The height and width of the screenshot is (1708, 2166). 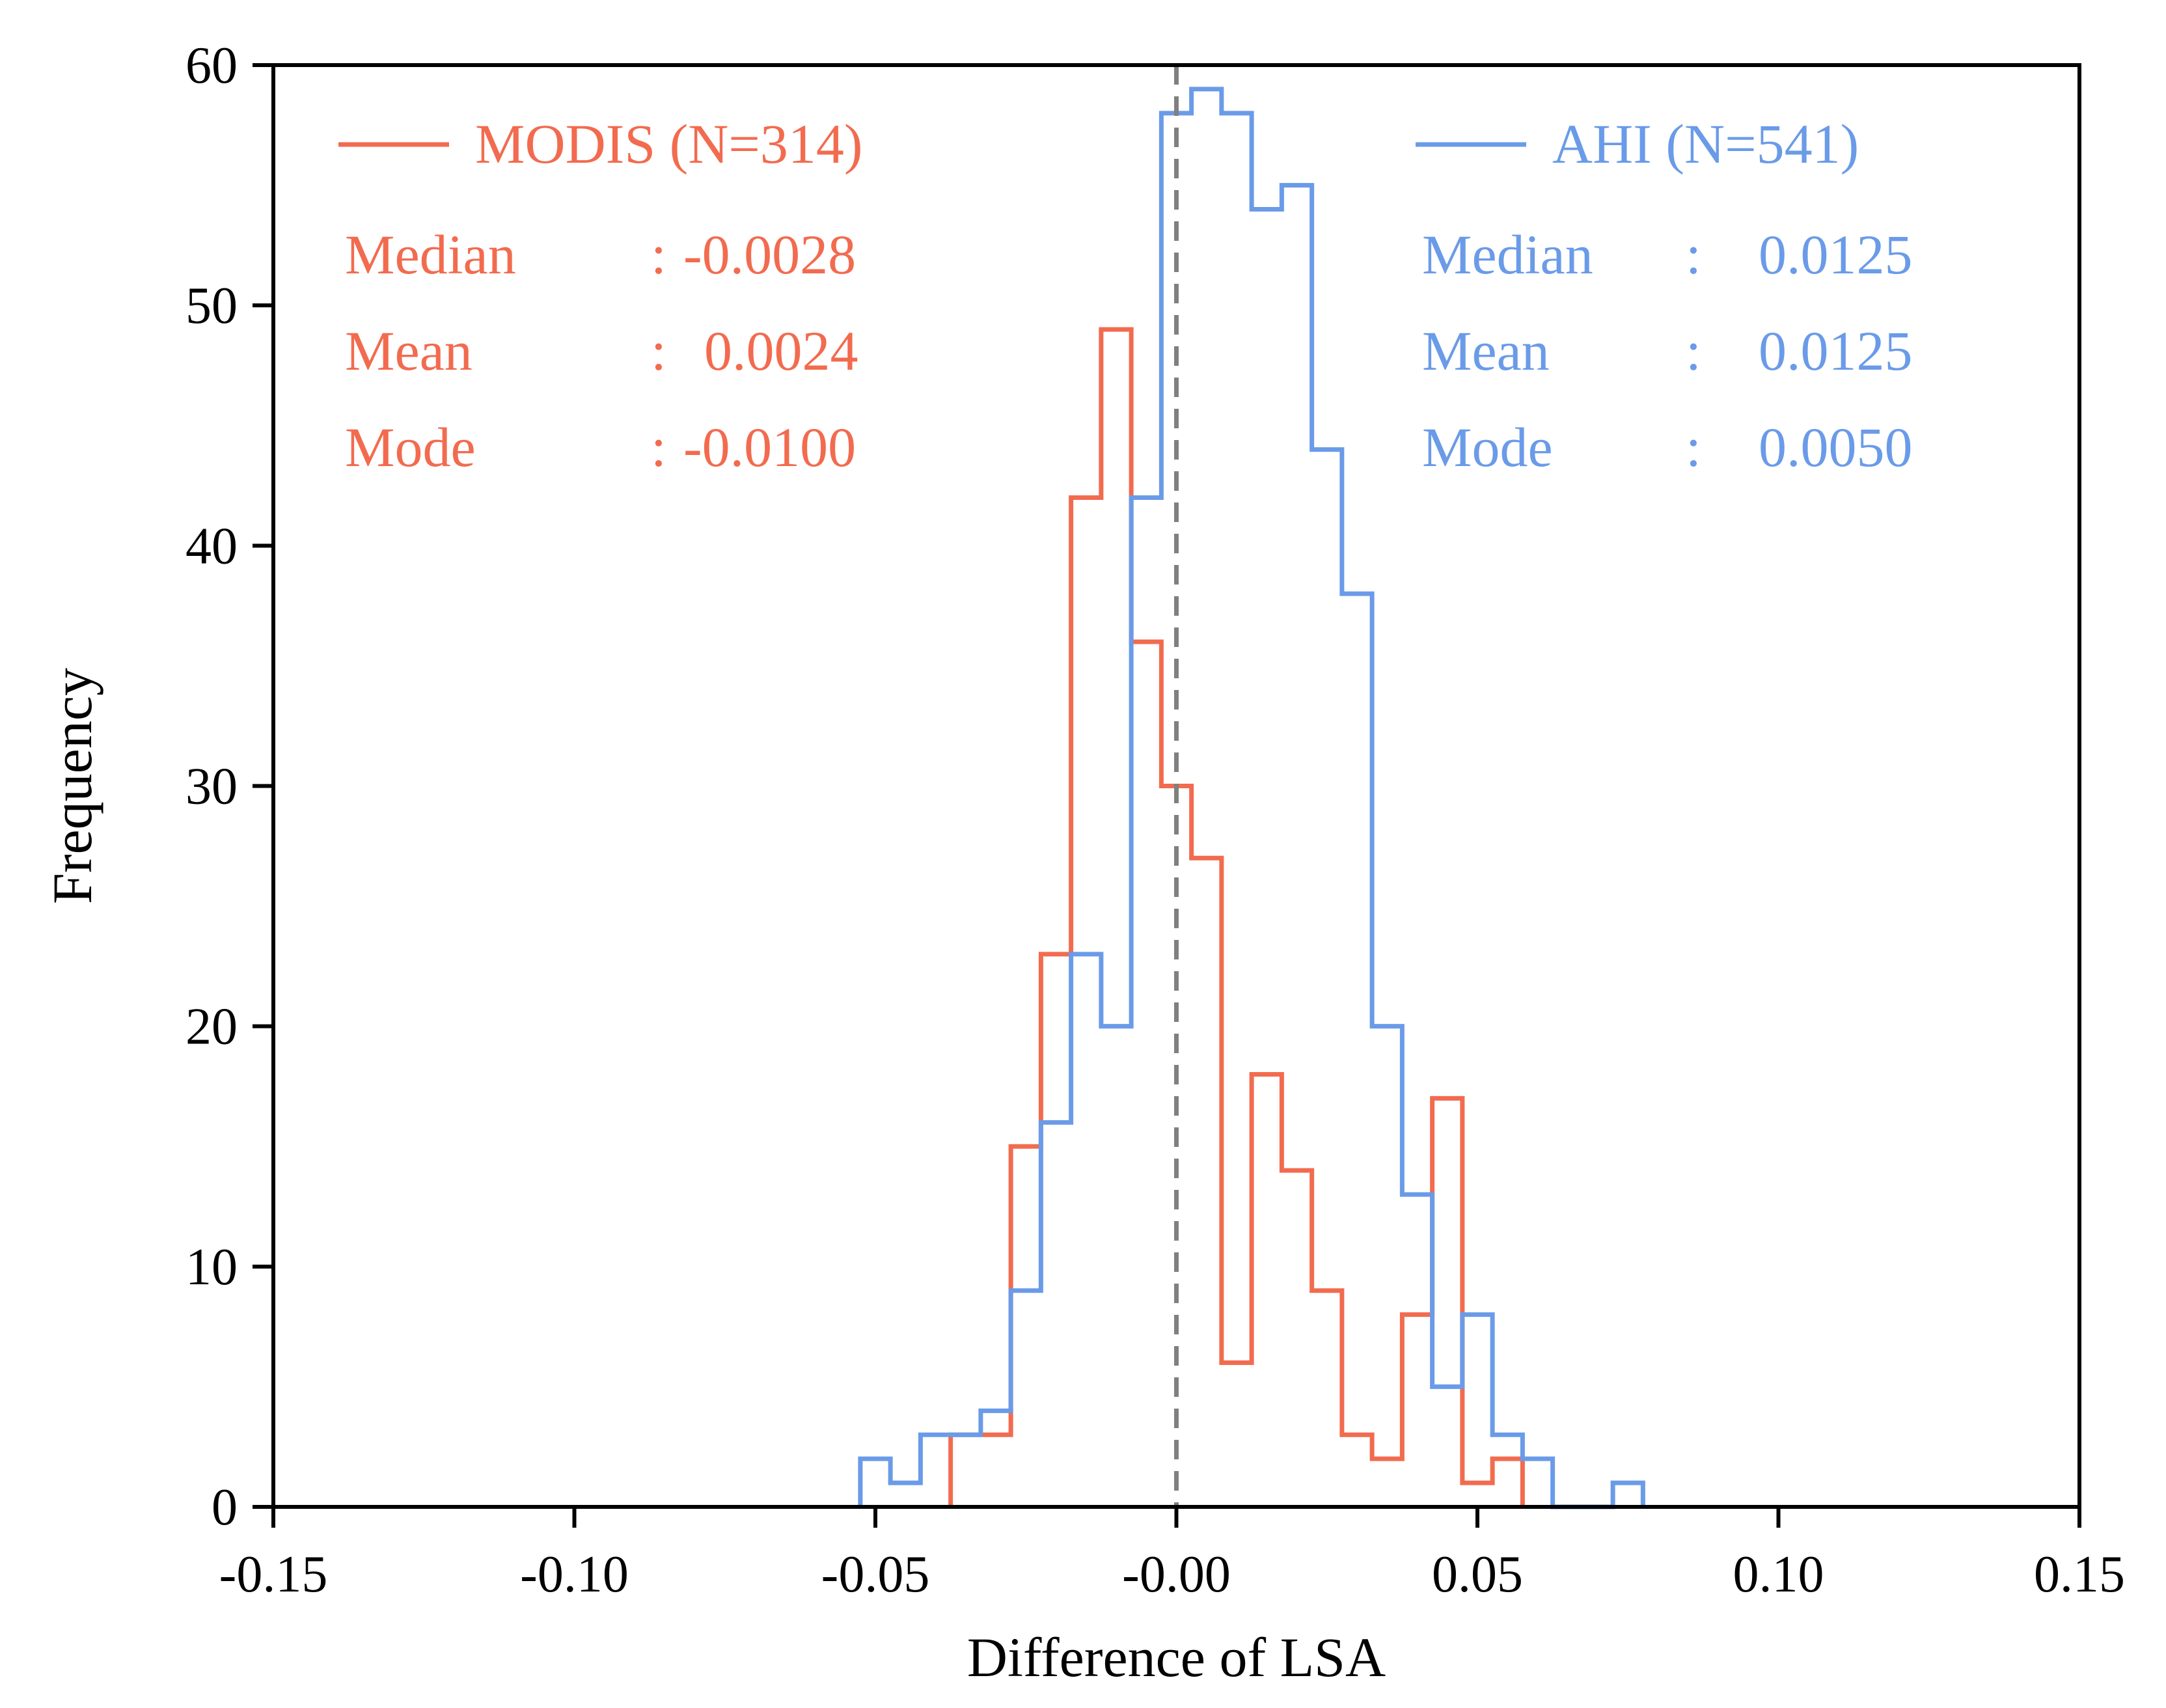 I want to click on stat-value-modis: 0.0024, so click(x=781, y=351).